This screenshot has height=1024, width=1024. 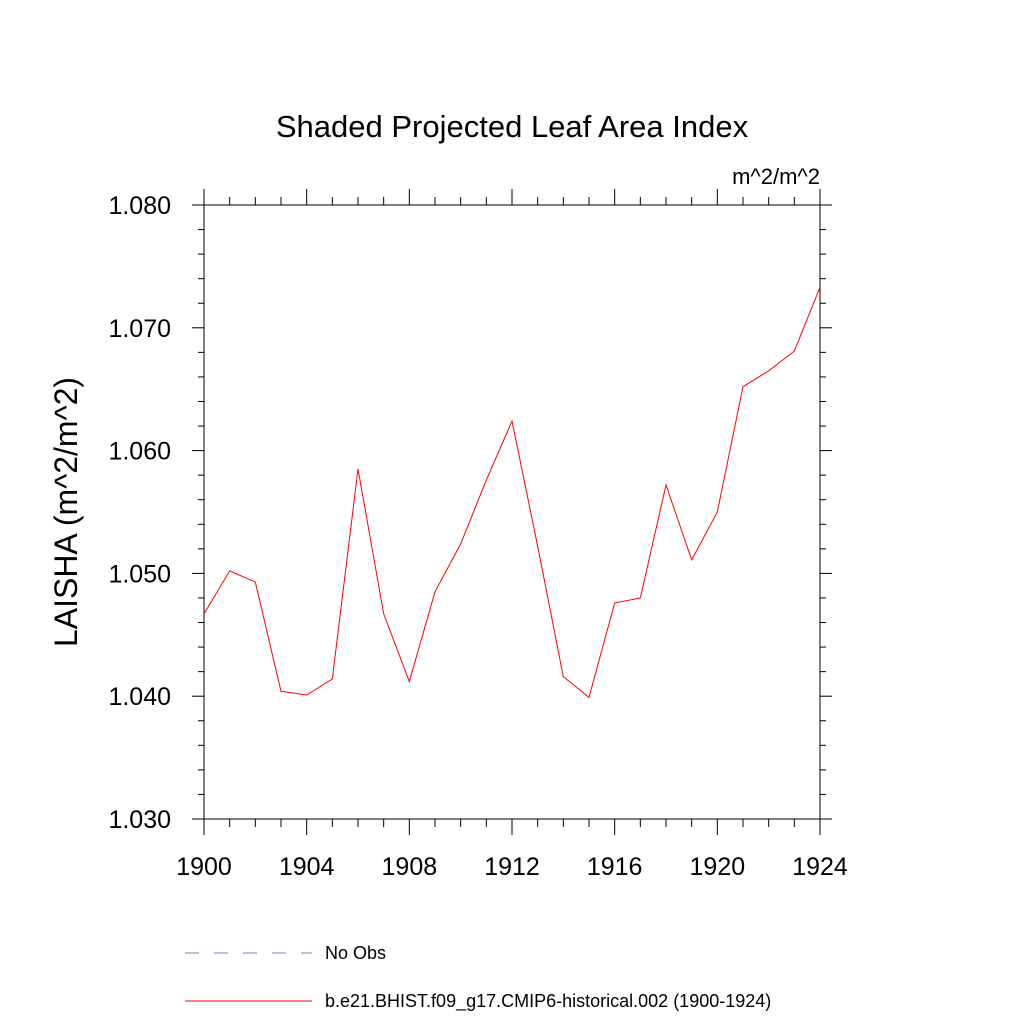 What do you see at coordinates (512, 867) in the screenshot?
I see `x-tick-label: 1912` at bounding box center [512, 867].